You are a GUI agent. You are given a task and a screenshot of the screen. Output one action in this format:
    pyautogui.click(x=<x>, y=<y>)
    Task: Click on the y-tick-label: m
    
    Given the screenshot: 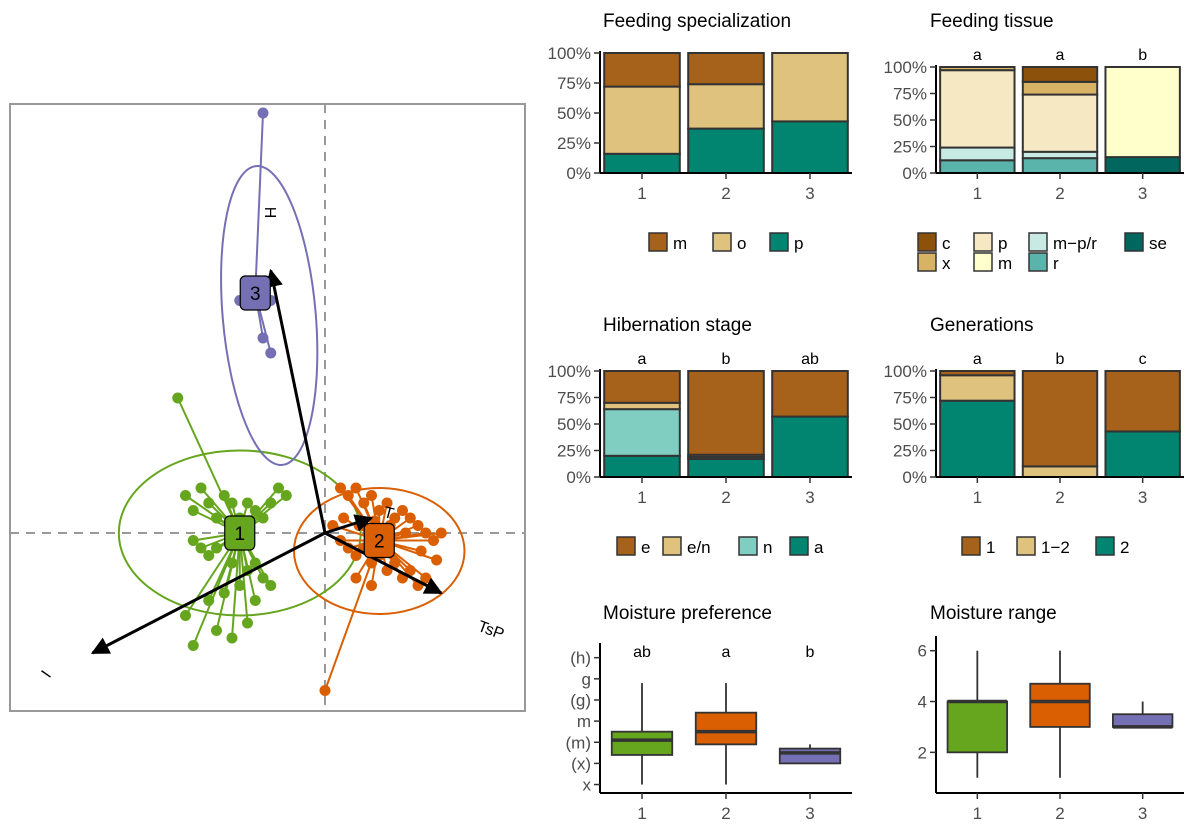 What is the action you would take?
    pyautogui.click(x=584, y=721)
    